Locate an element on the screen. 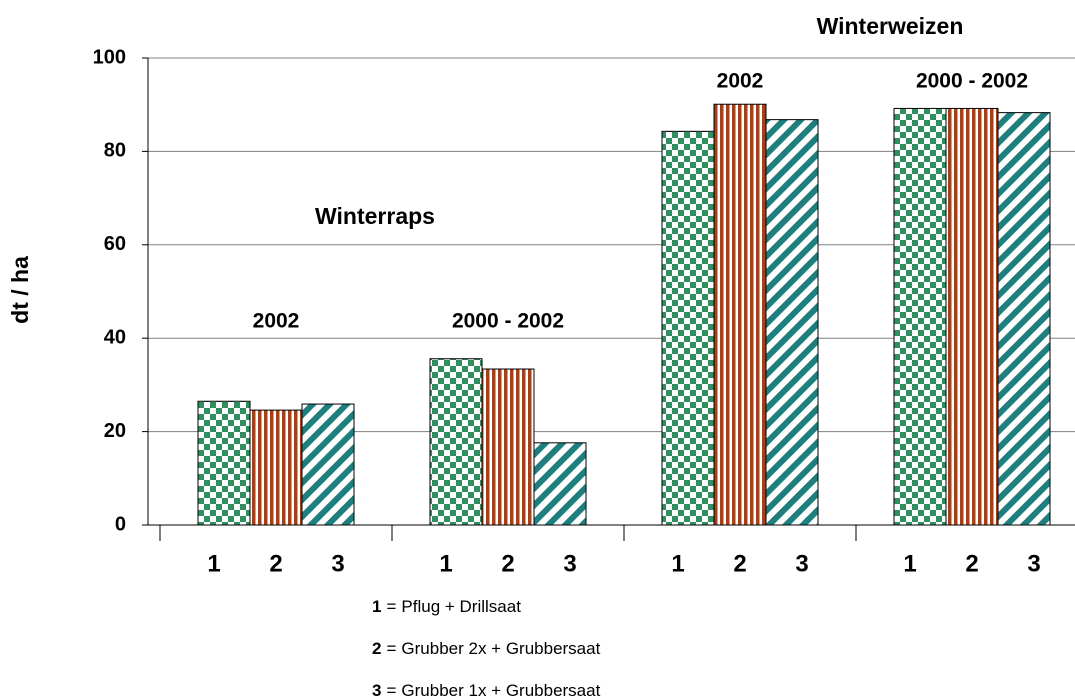  y-tick-label: 60 is located at coordinates (115, 244).